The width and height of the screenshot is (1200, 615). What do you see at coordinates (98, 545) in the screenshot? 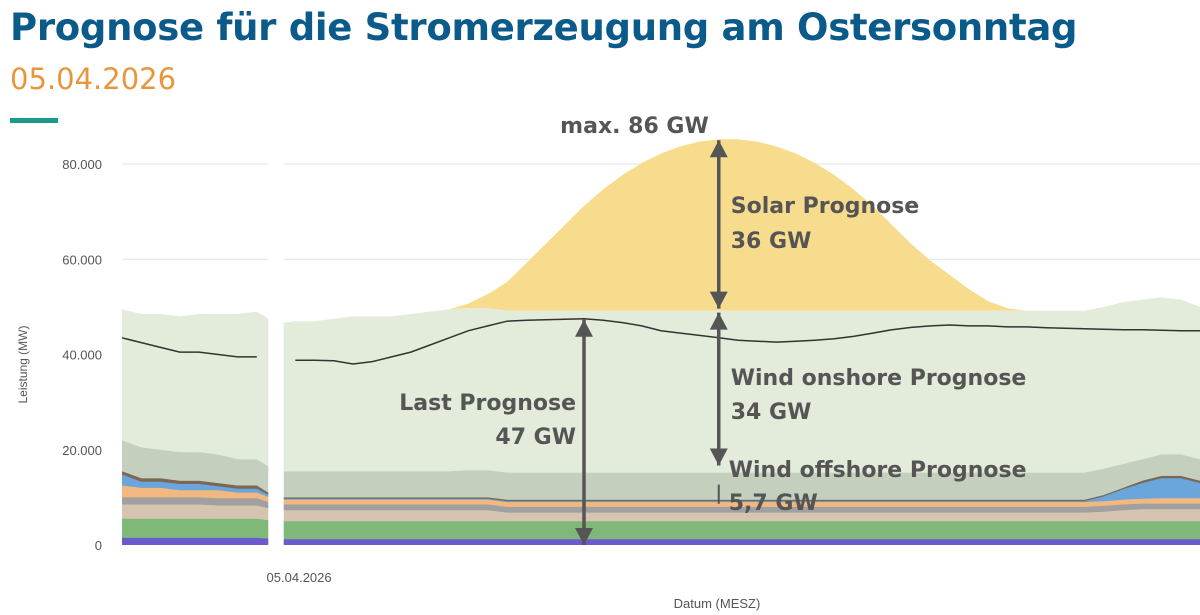
I see `y-tick-label-0: 0` at bounding box center [98, 545].